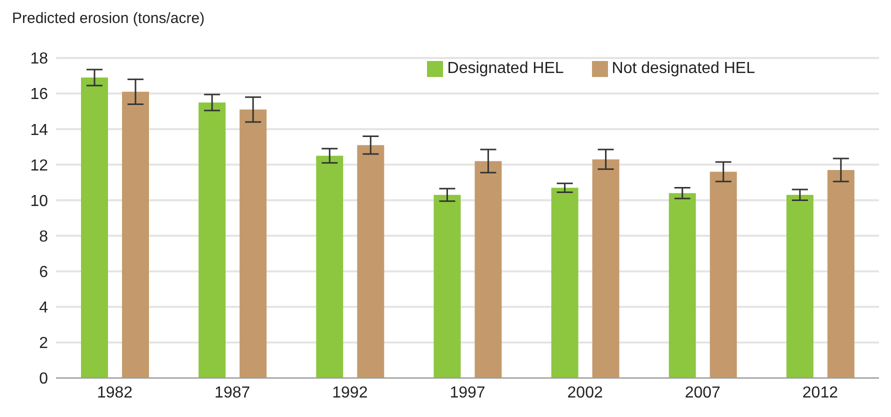  Describe the element at coordinates (350, 393) in the screenshot. I see `x-tick-label: 1992` at that location.